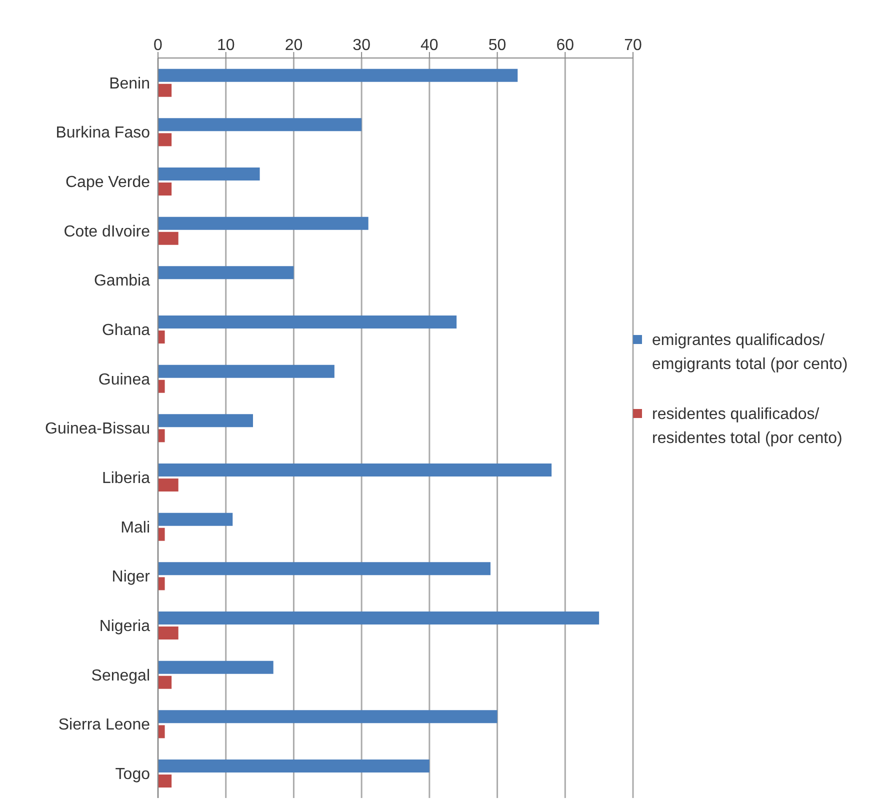  I want to click on y-tick-label: Cape Verde, so click(107, 183).